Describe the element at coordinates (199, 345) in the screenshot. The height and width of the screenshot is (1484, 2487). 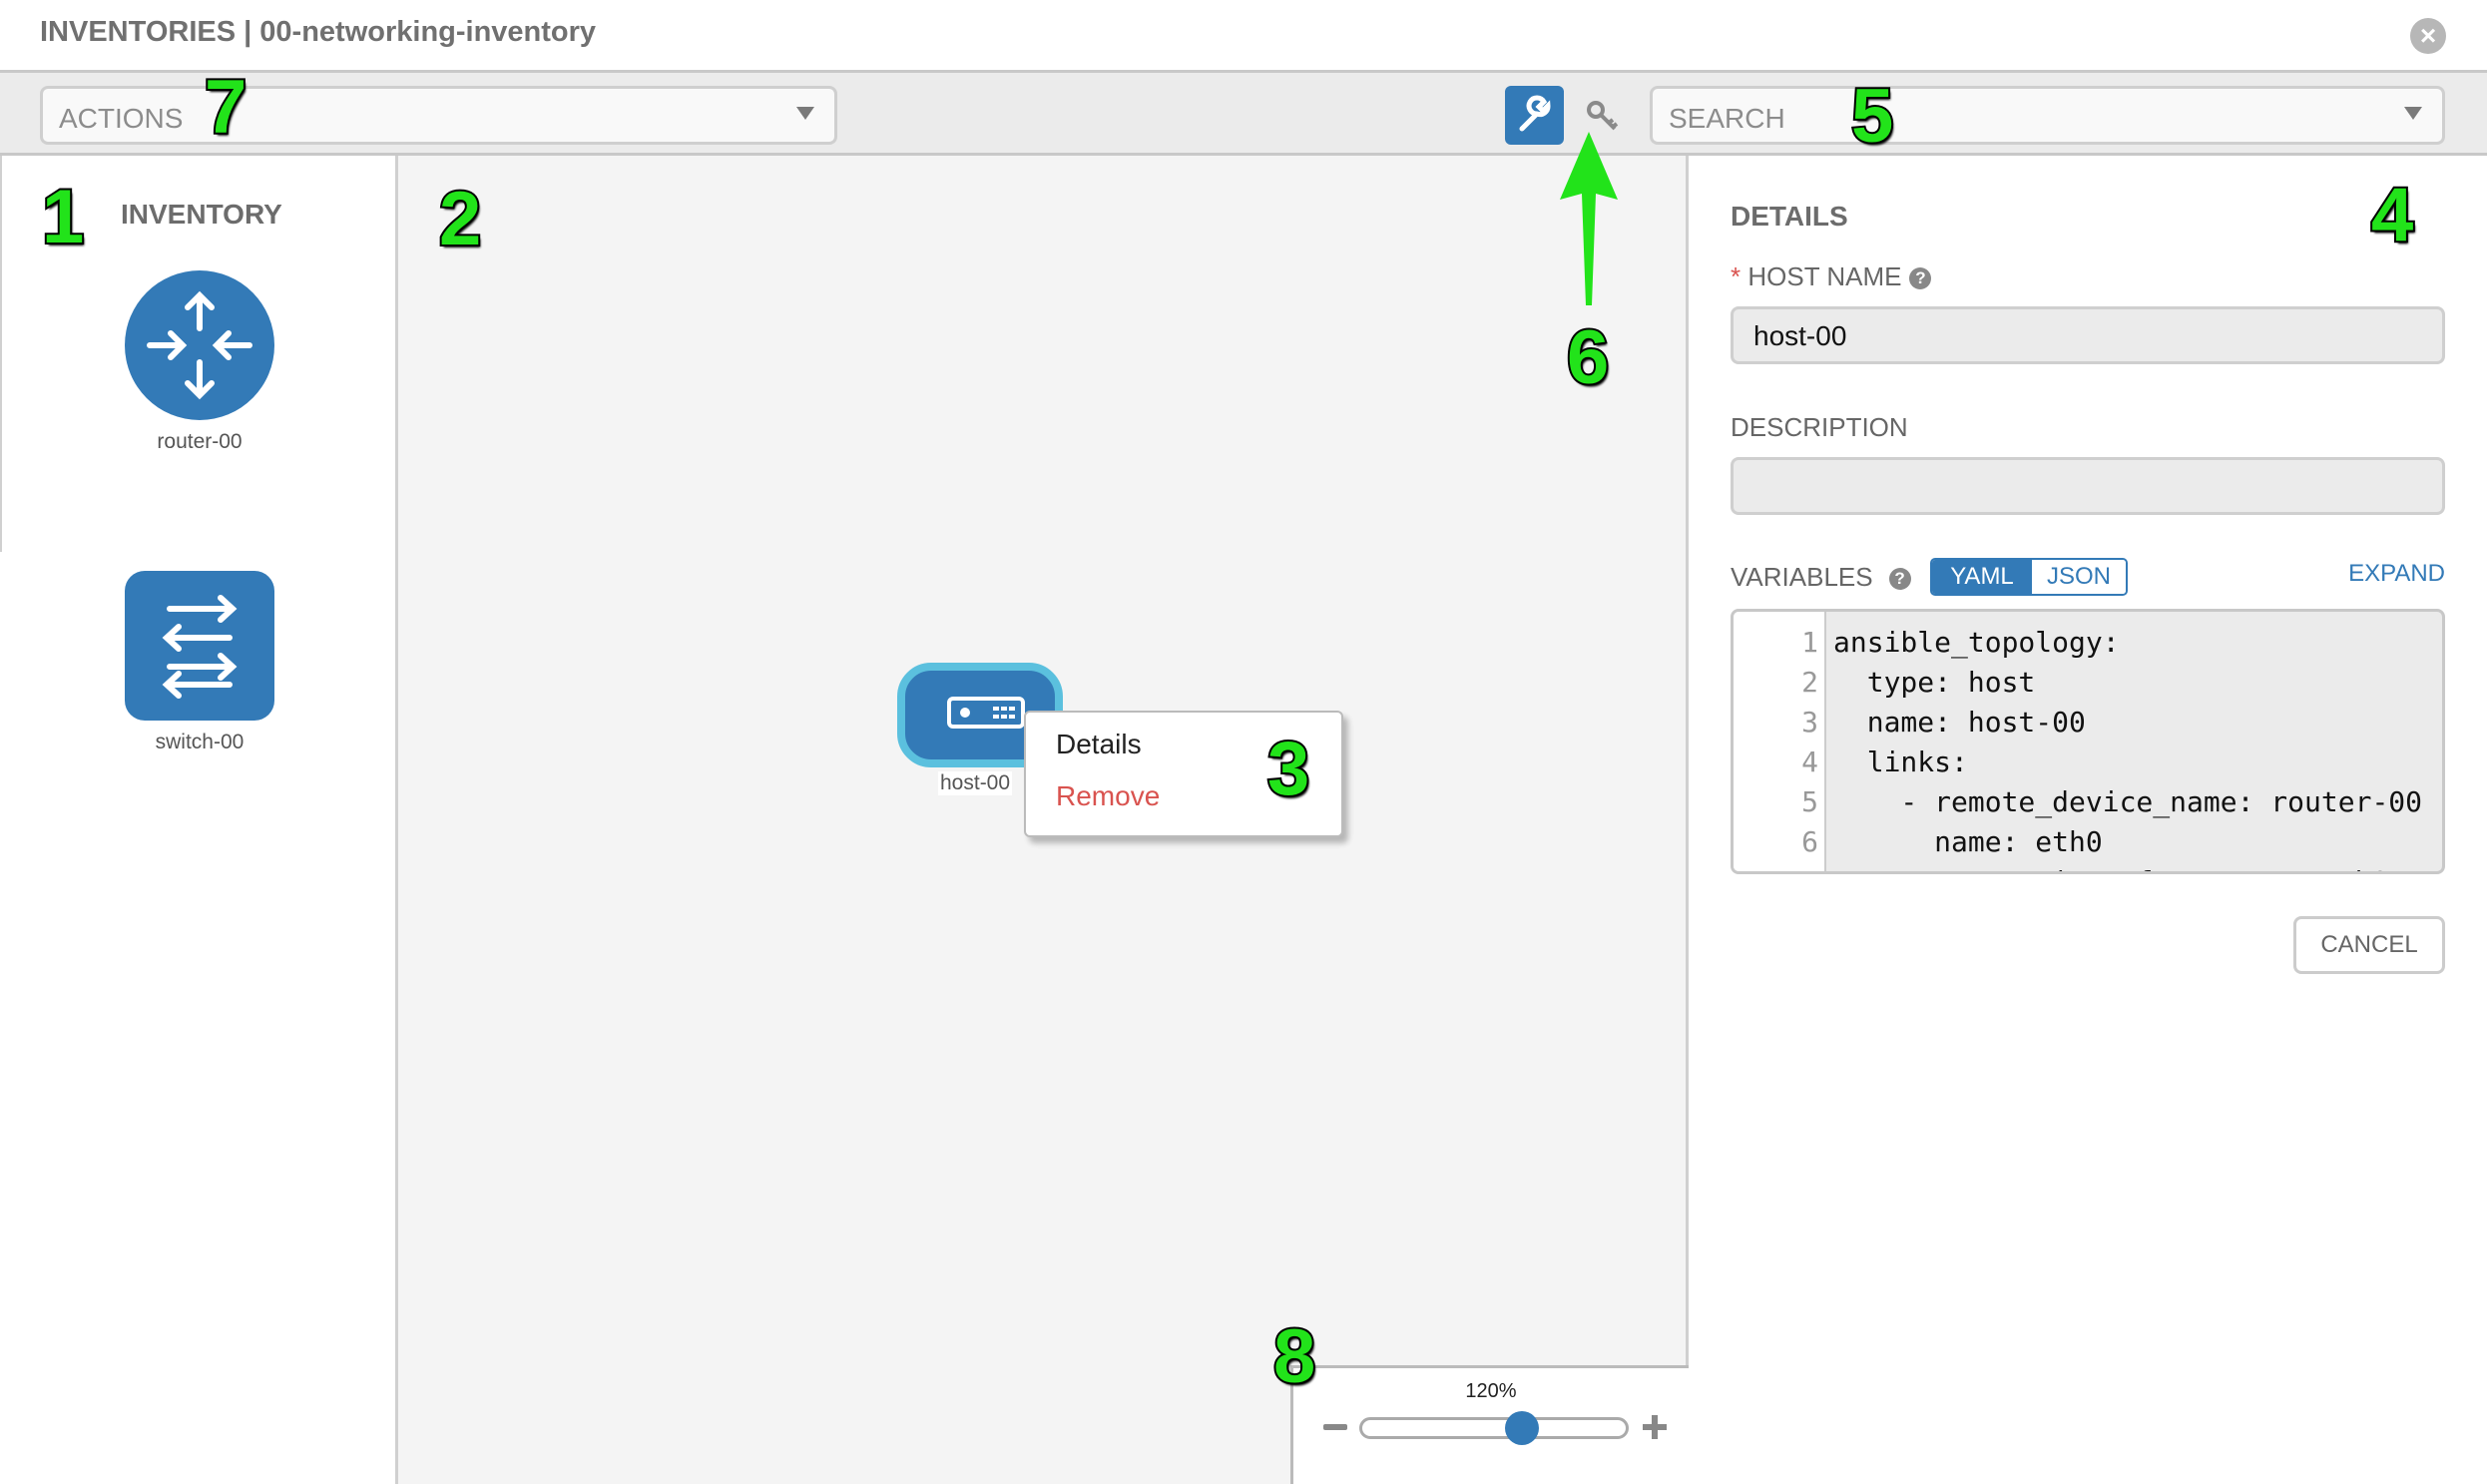
I see `router-icon` at that location.